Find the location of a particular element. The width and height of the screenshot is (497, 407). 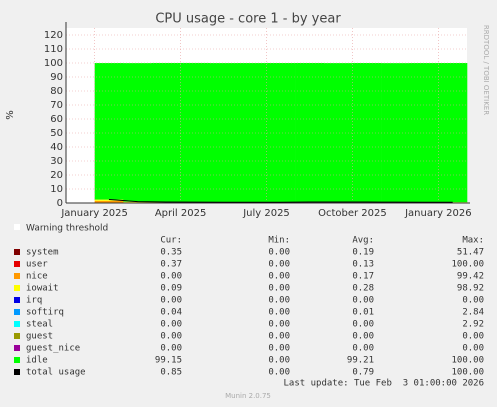

y-tick-label: 40 is located at coordinates (56, 147).